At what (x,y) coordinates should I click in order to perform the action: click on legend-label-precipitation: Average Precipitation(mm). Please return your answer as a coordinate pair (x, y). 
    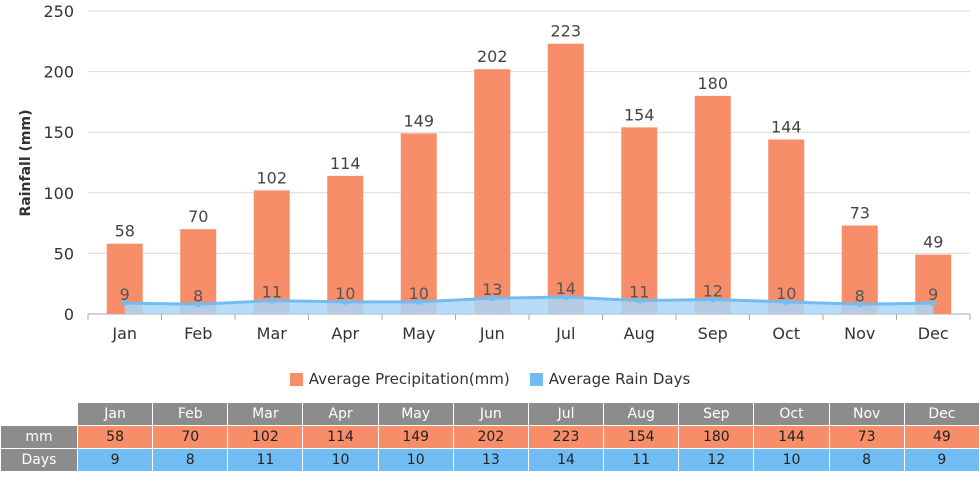
    Looking at the image, I should click on (409, 379).